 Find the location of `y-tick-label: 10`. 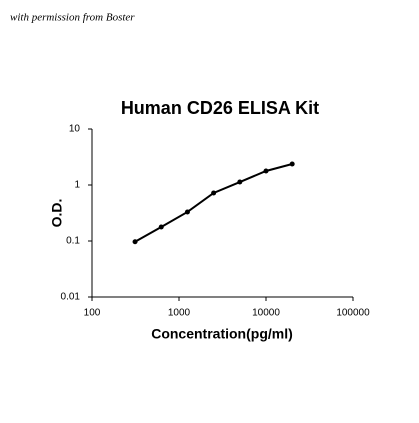

y-tick-label: 10 is located at coordinates (75, 129).